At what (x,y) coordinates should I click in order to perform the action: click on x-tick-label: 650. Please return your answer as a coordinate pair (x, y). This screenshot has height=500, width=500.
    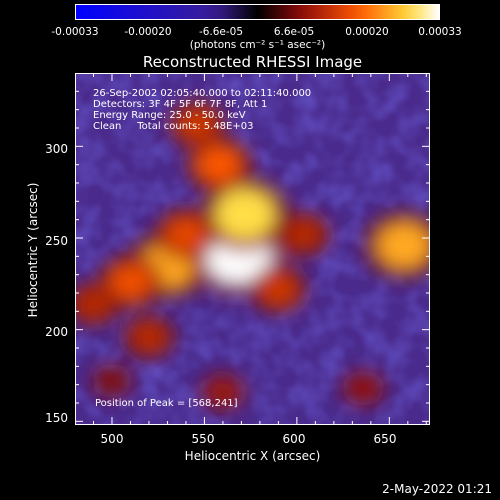
    Looking at the image, I should click on (385, 439).